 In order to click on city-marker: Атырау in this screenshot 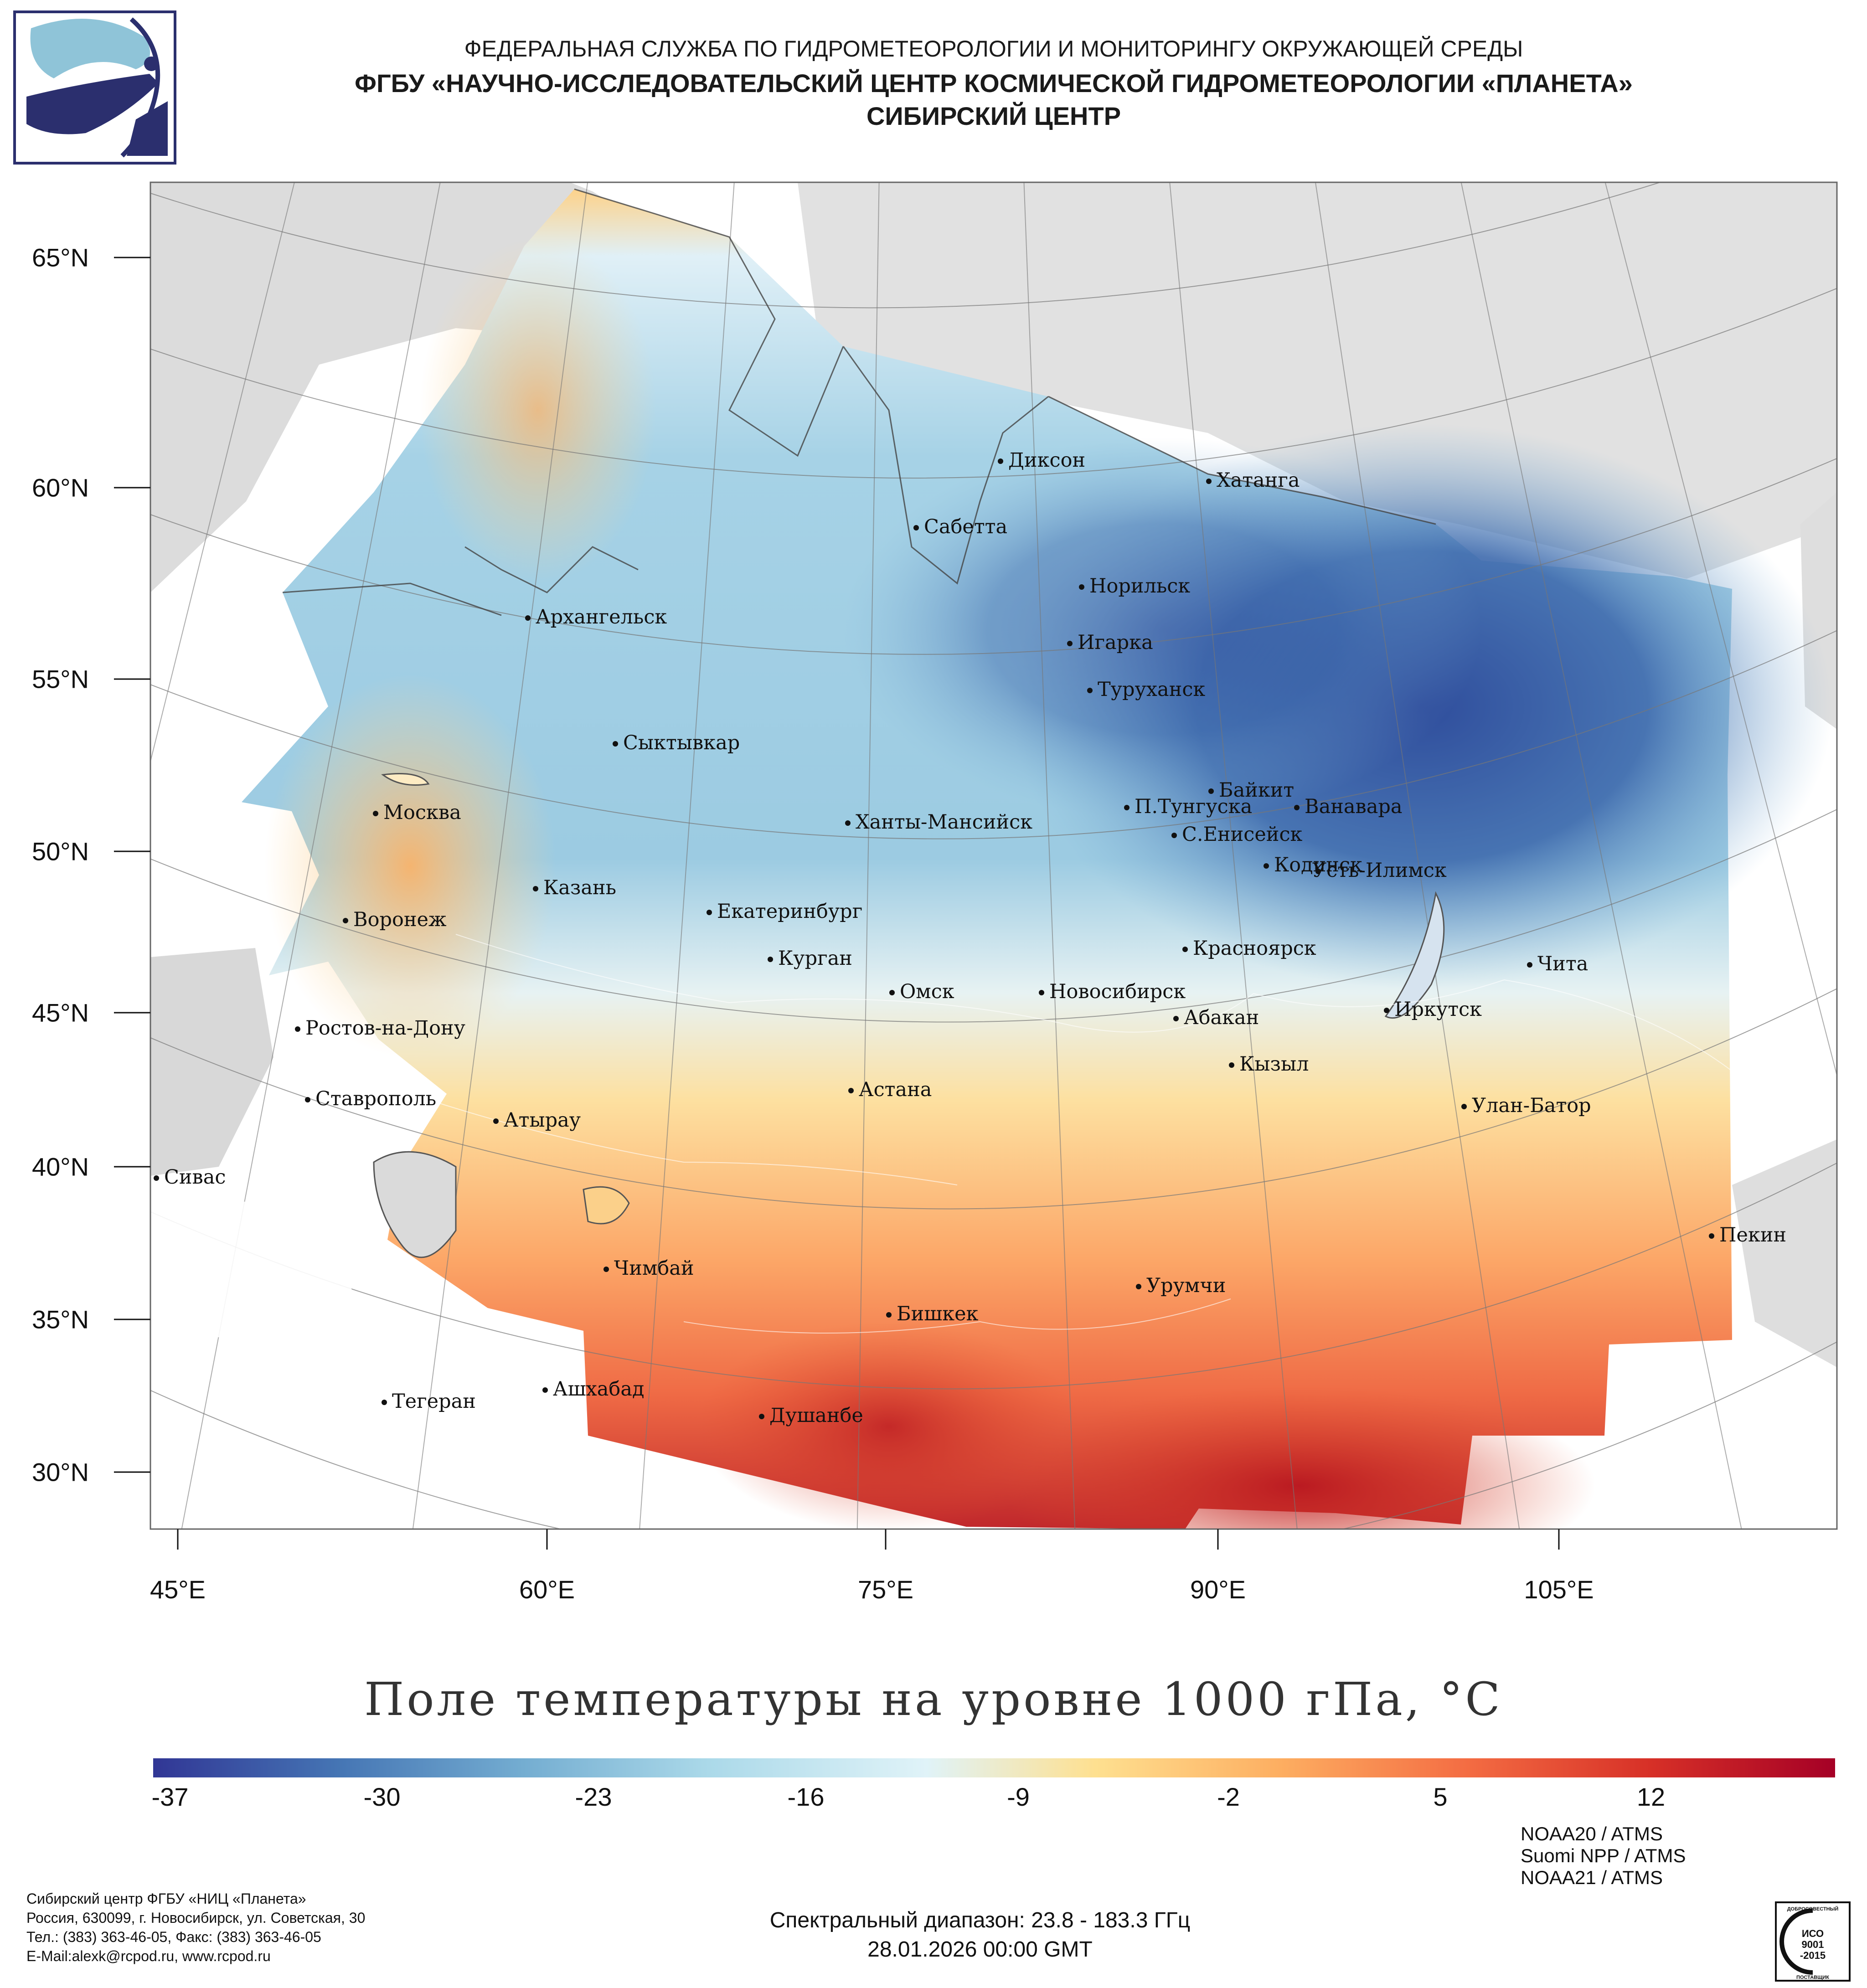, I will do `click(537, 1121)`.